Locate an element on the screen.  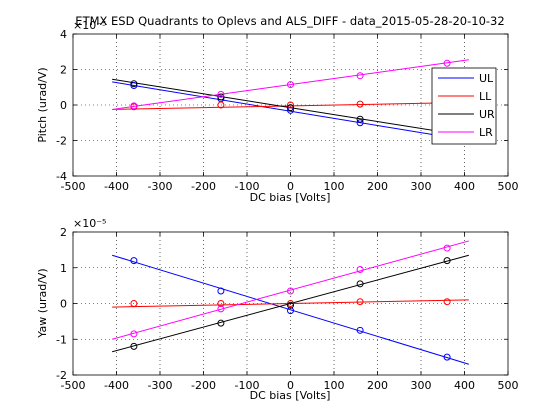
yaw-x-axis-label: DC bias [Volts] is located at coordinates (290, 395).